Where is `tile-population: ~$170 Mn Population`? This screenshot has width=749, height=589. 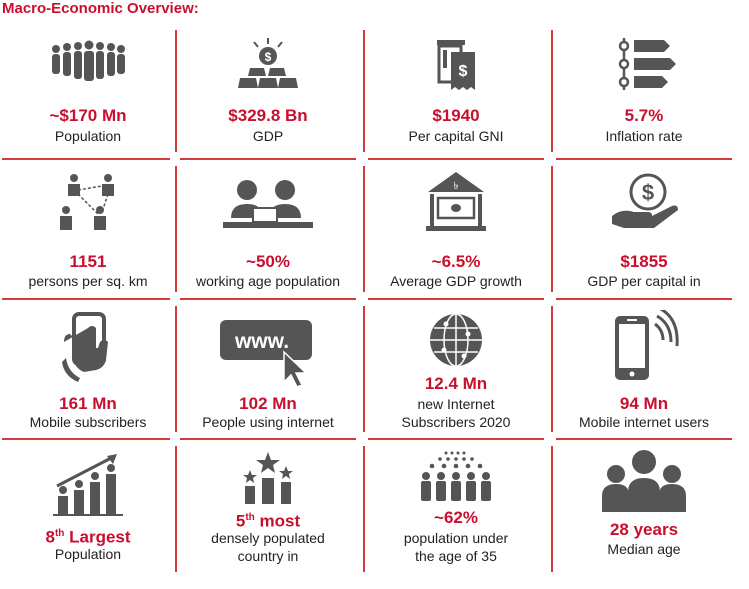
tile-population: ~$170 Mn Population is located at coordinates (88, 92).